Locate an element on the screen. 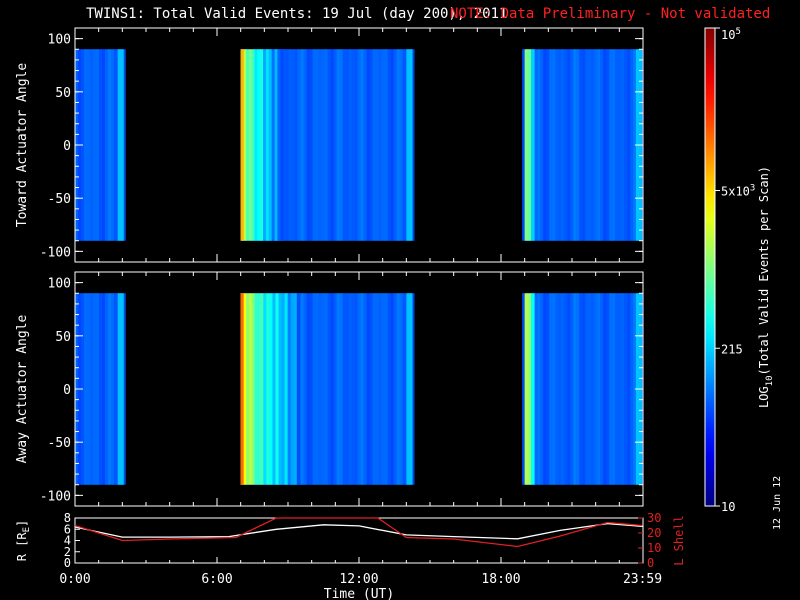 This screenshot has width=800, height=600. x-tick-label-3: 18:00 is located at coordinates (500, 579).